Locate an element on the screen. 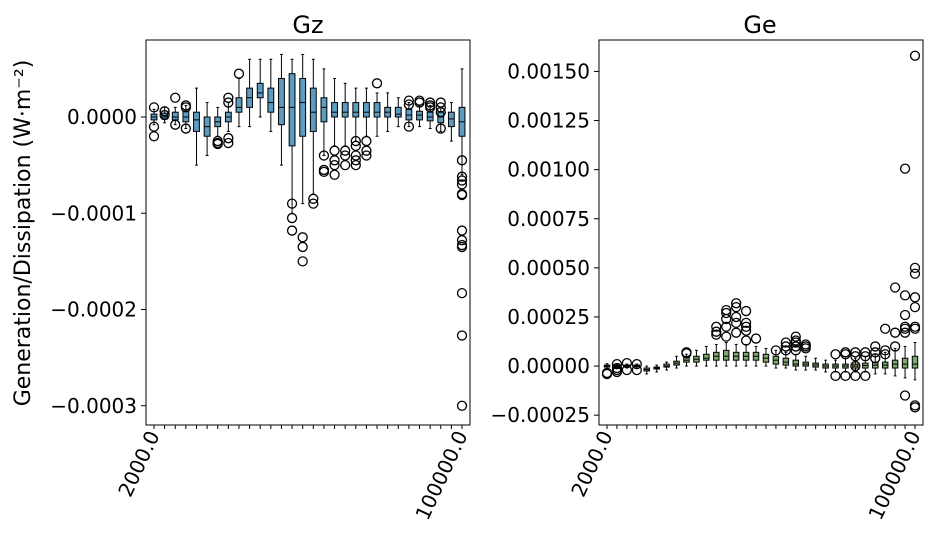  ge-y-tick-label: 0.00025 is located at coordinates (548, 317).